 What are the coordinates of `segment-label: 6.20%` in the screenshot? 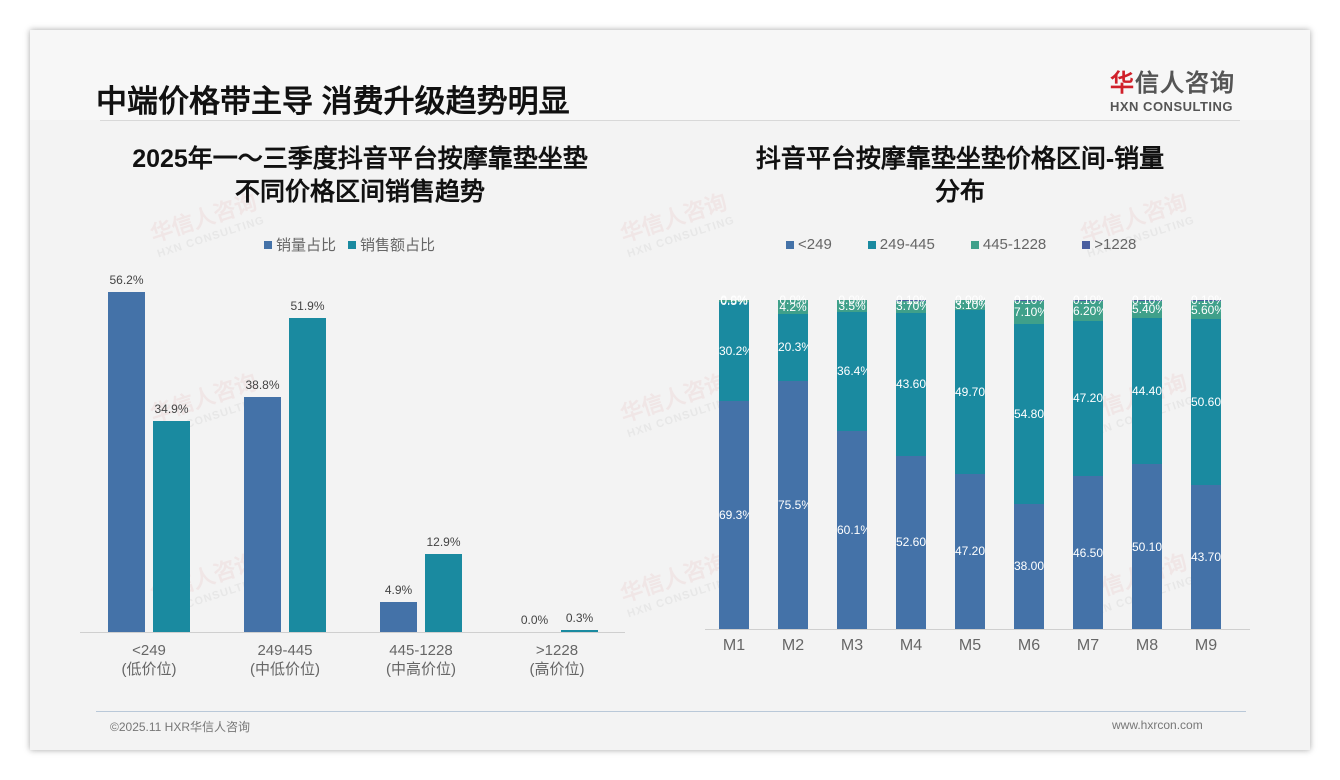 It's located at (1088, 310).